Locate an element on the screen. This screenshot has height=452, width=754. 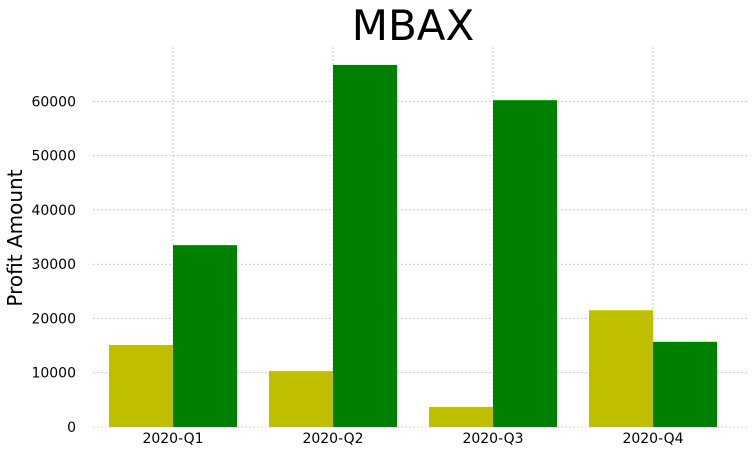
y-tick-label: 30000 is located at coordinates (53, 265).